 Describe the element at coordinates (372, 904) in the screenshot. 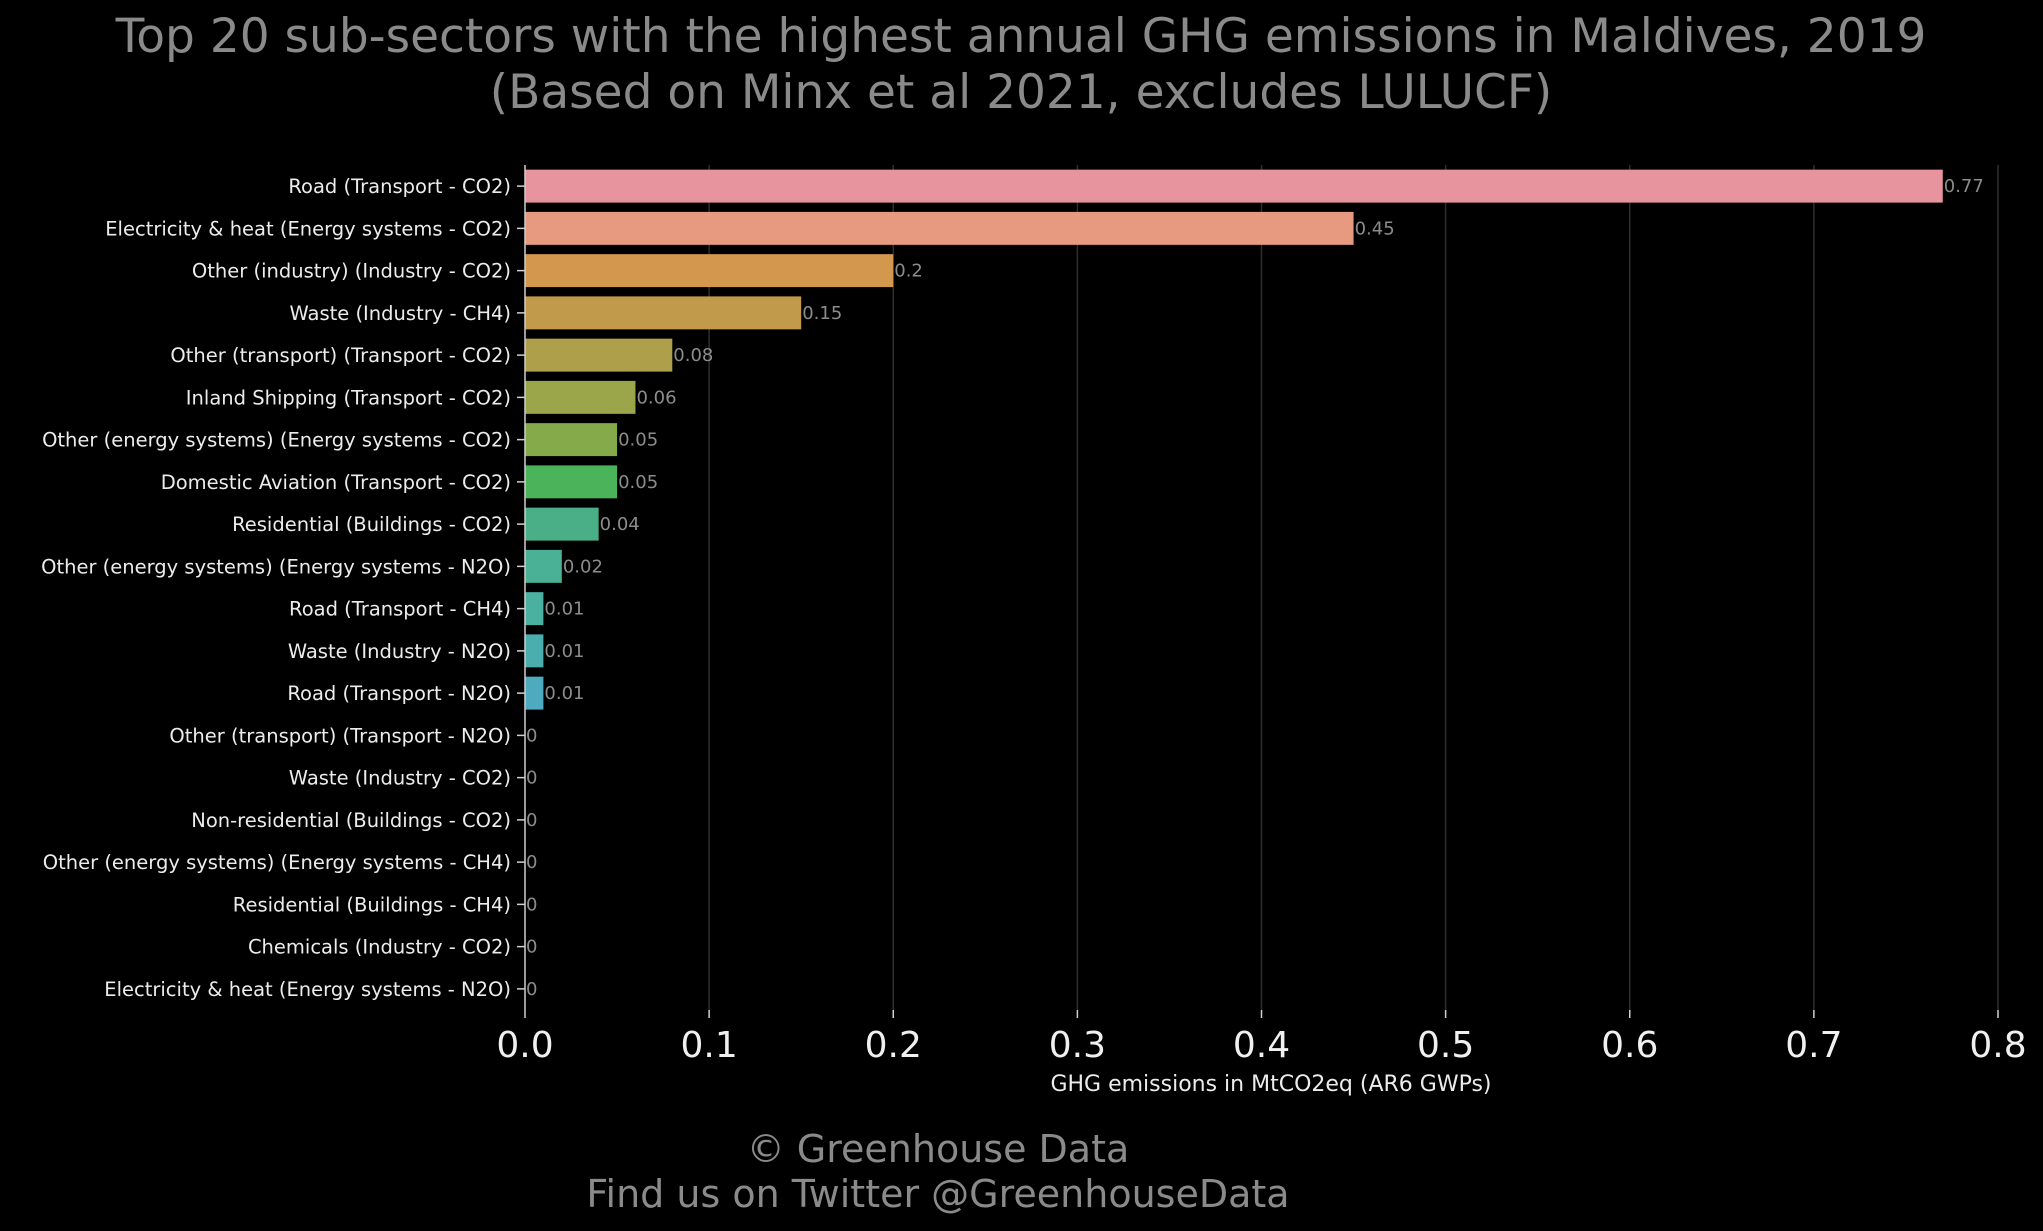

I see `category-label: Residential (Buildings - CH4)` at that location.